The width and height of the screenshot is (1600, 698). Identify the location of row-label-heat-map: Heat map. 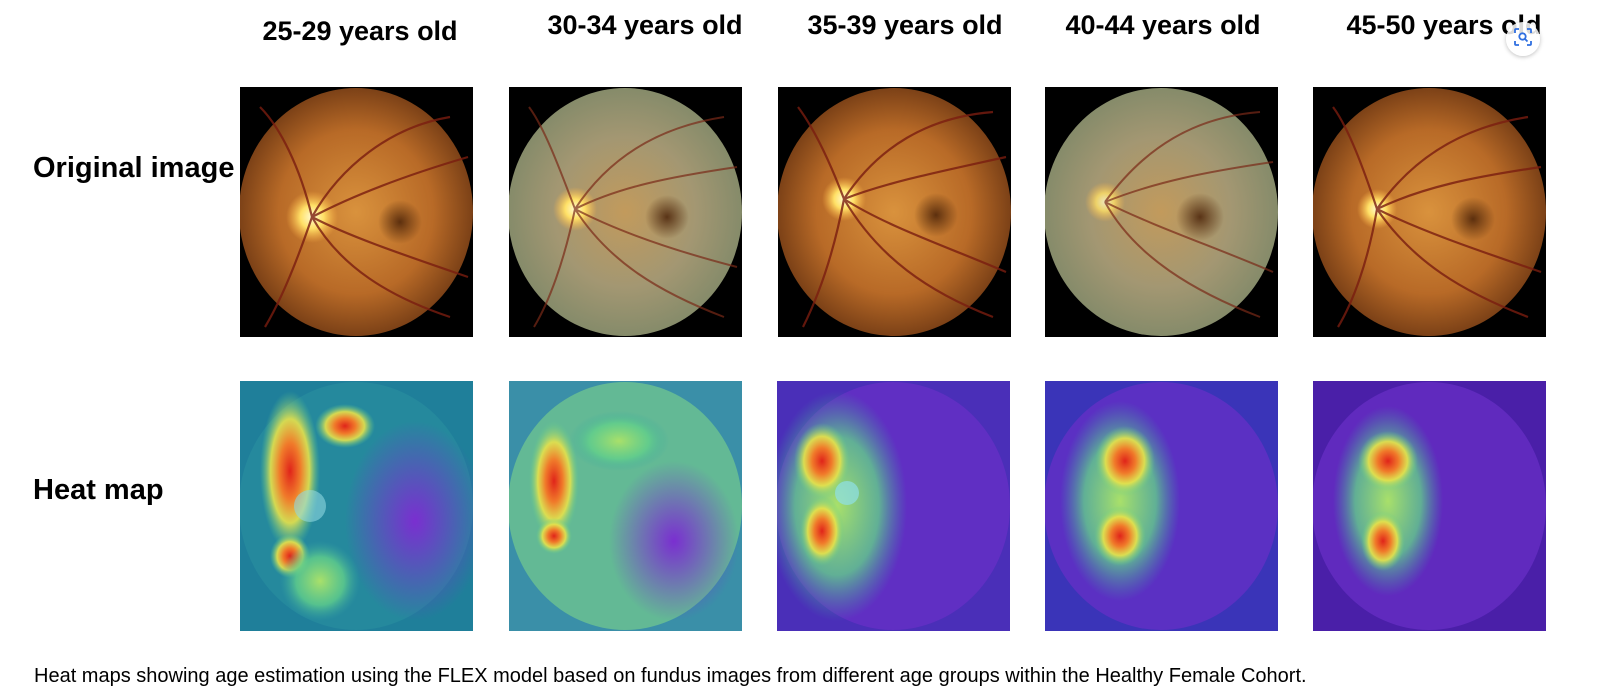
(98, 490).